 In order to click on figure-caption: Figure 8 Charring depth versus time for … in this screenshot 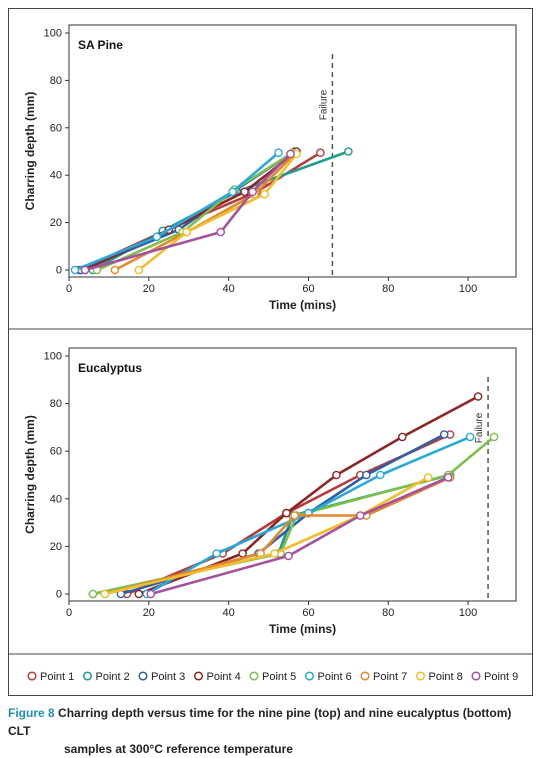, I will do `click(270, 731)`.